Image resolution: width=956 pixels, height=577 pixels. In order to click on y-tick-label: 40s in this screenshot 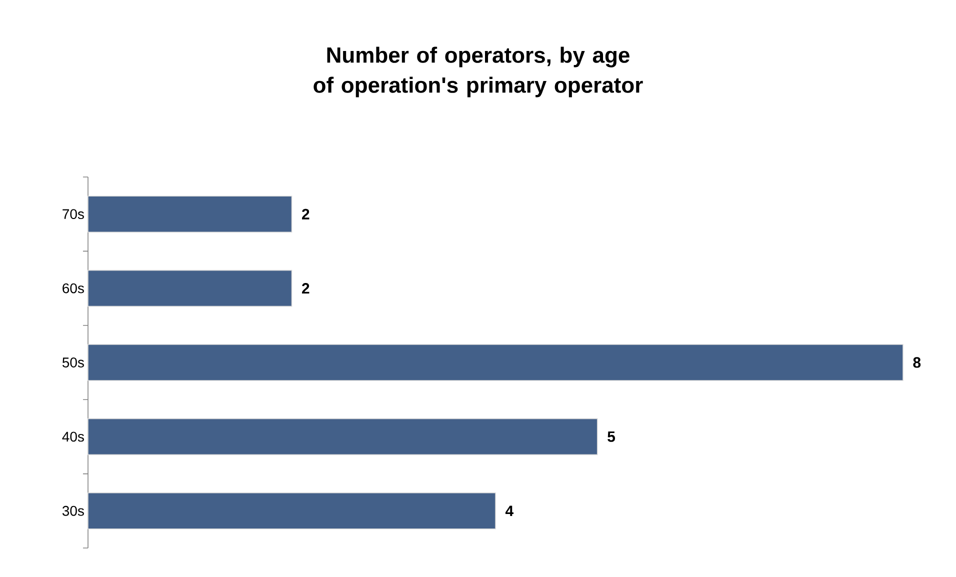, I will do `click(73, 437)`.